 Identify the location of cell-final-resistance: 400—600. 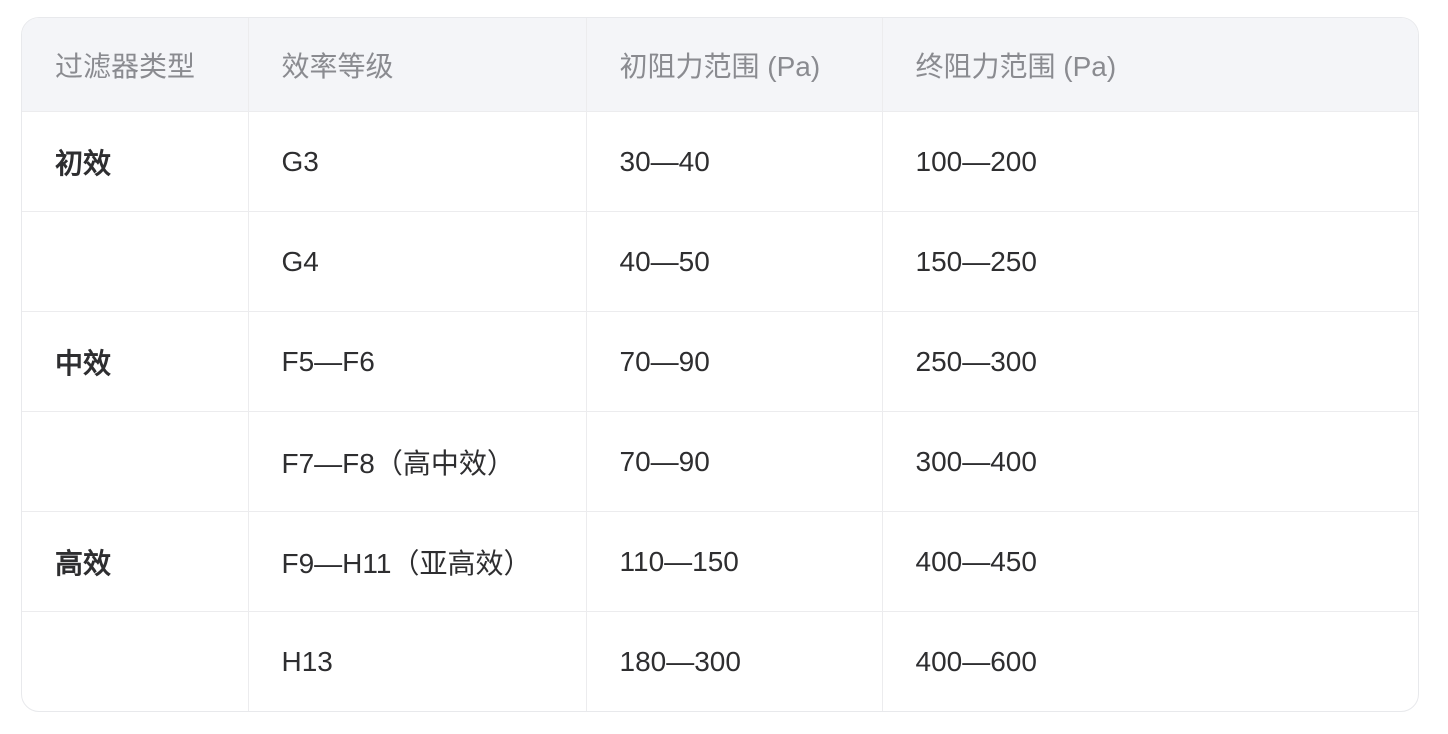
(976, 661).